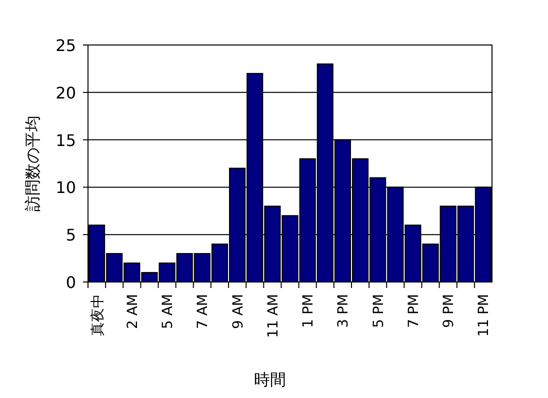 Image resolution: width=548 pixels, height=398 pixels. Describe the element at coordinates (71, 282) in the screenshot. I see `y-tick-label: 0` at that location.